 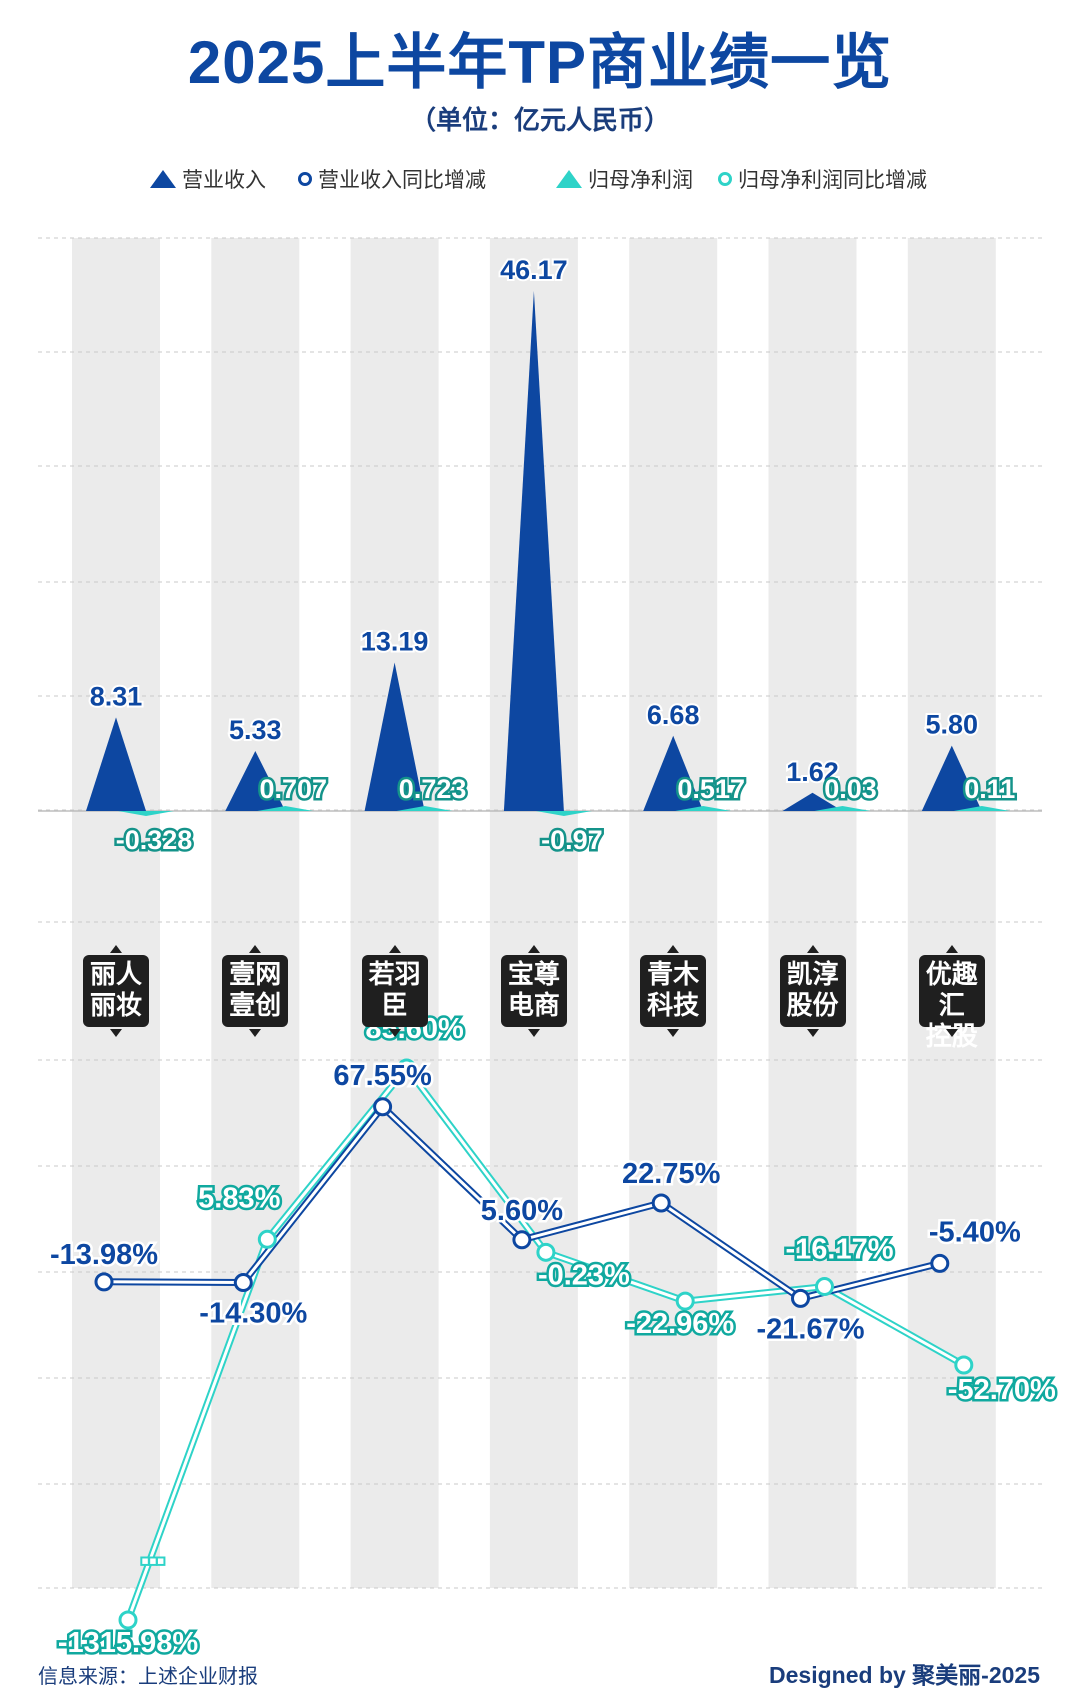 I want to click on revenue-value-label: 46.17, so click(x=534, y=270).